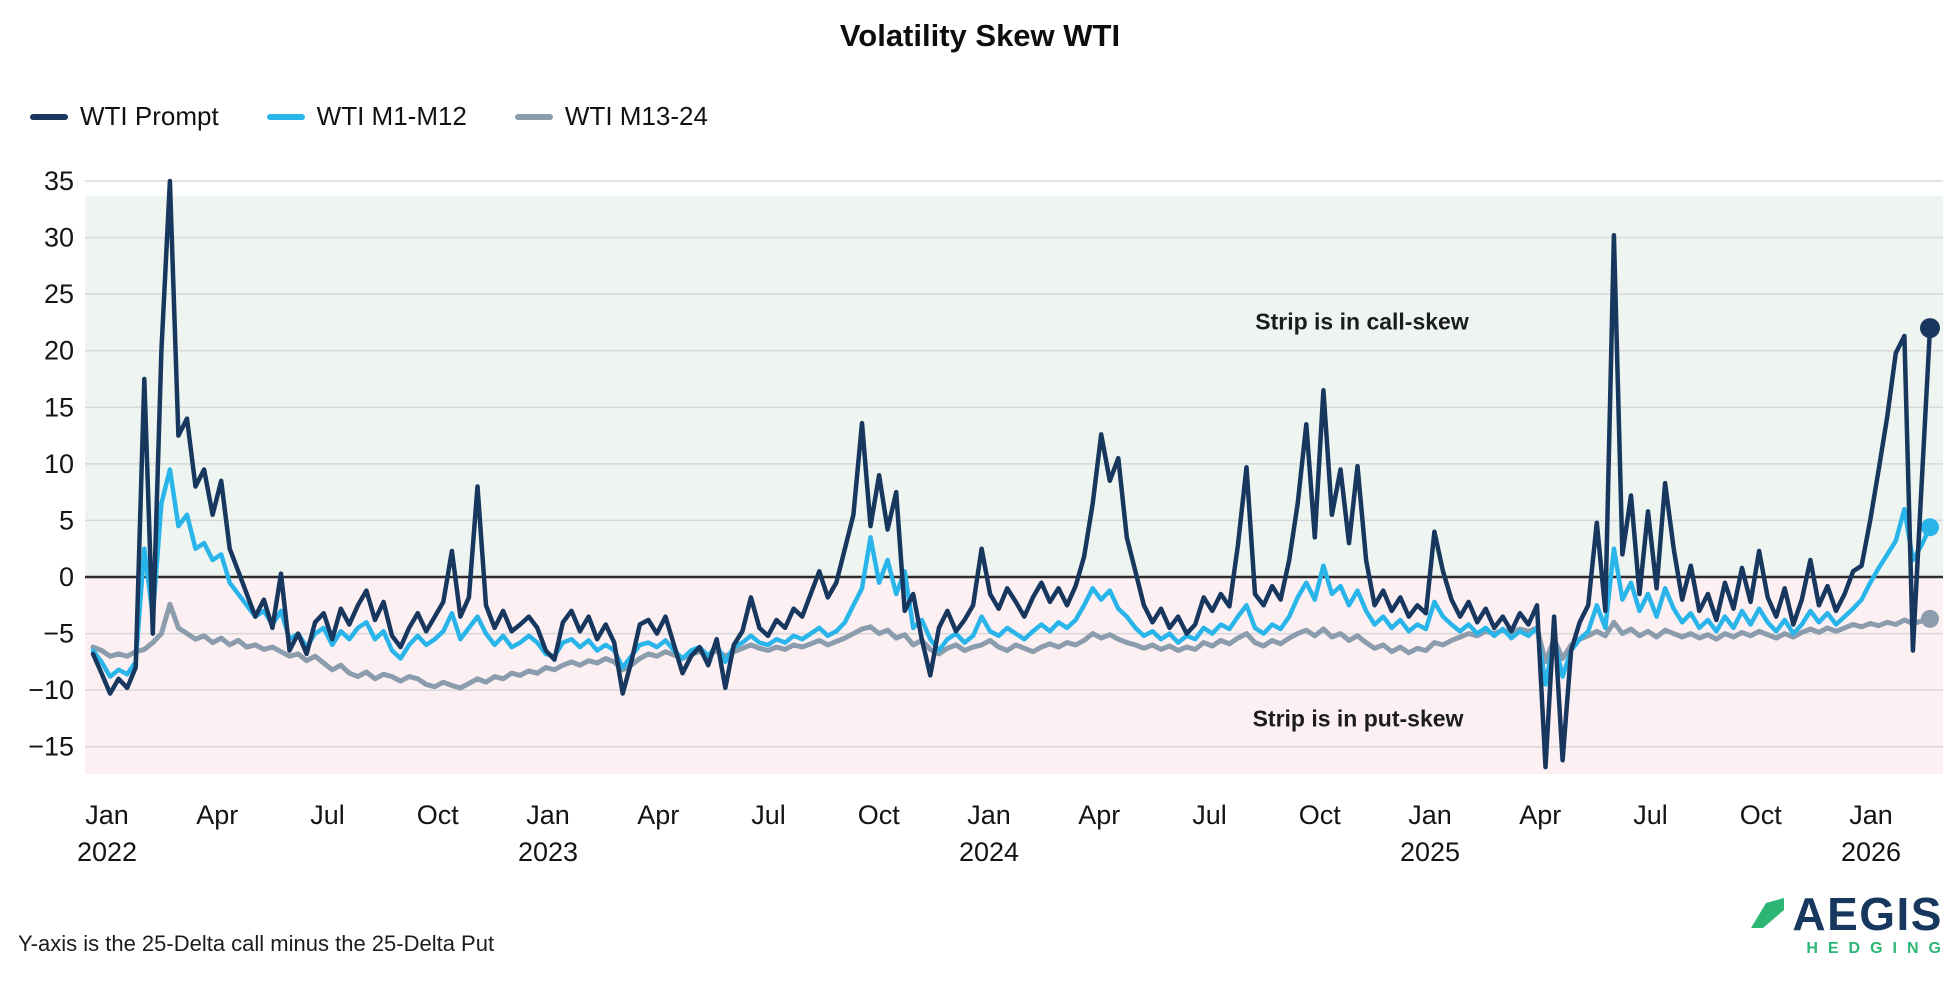 The image size is (1960, 984). I want to click on y-tick-label: 35, so click(59, 181).